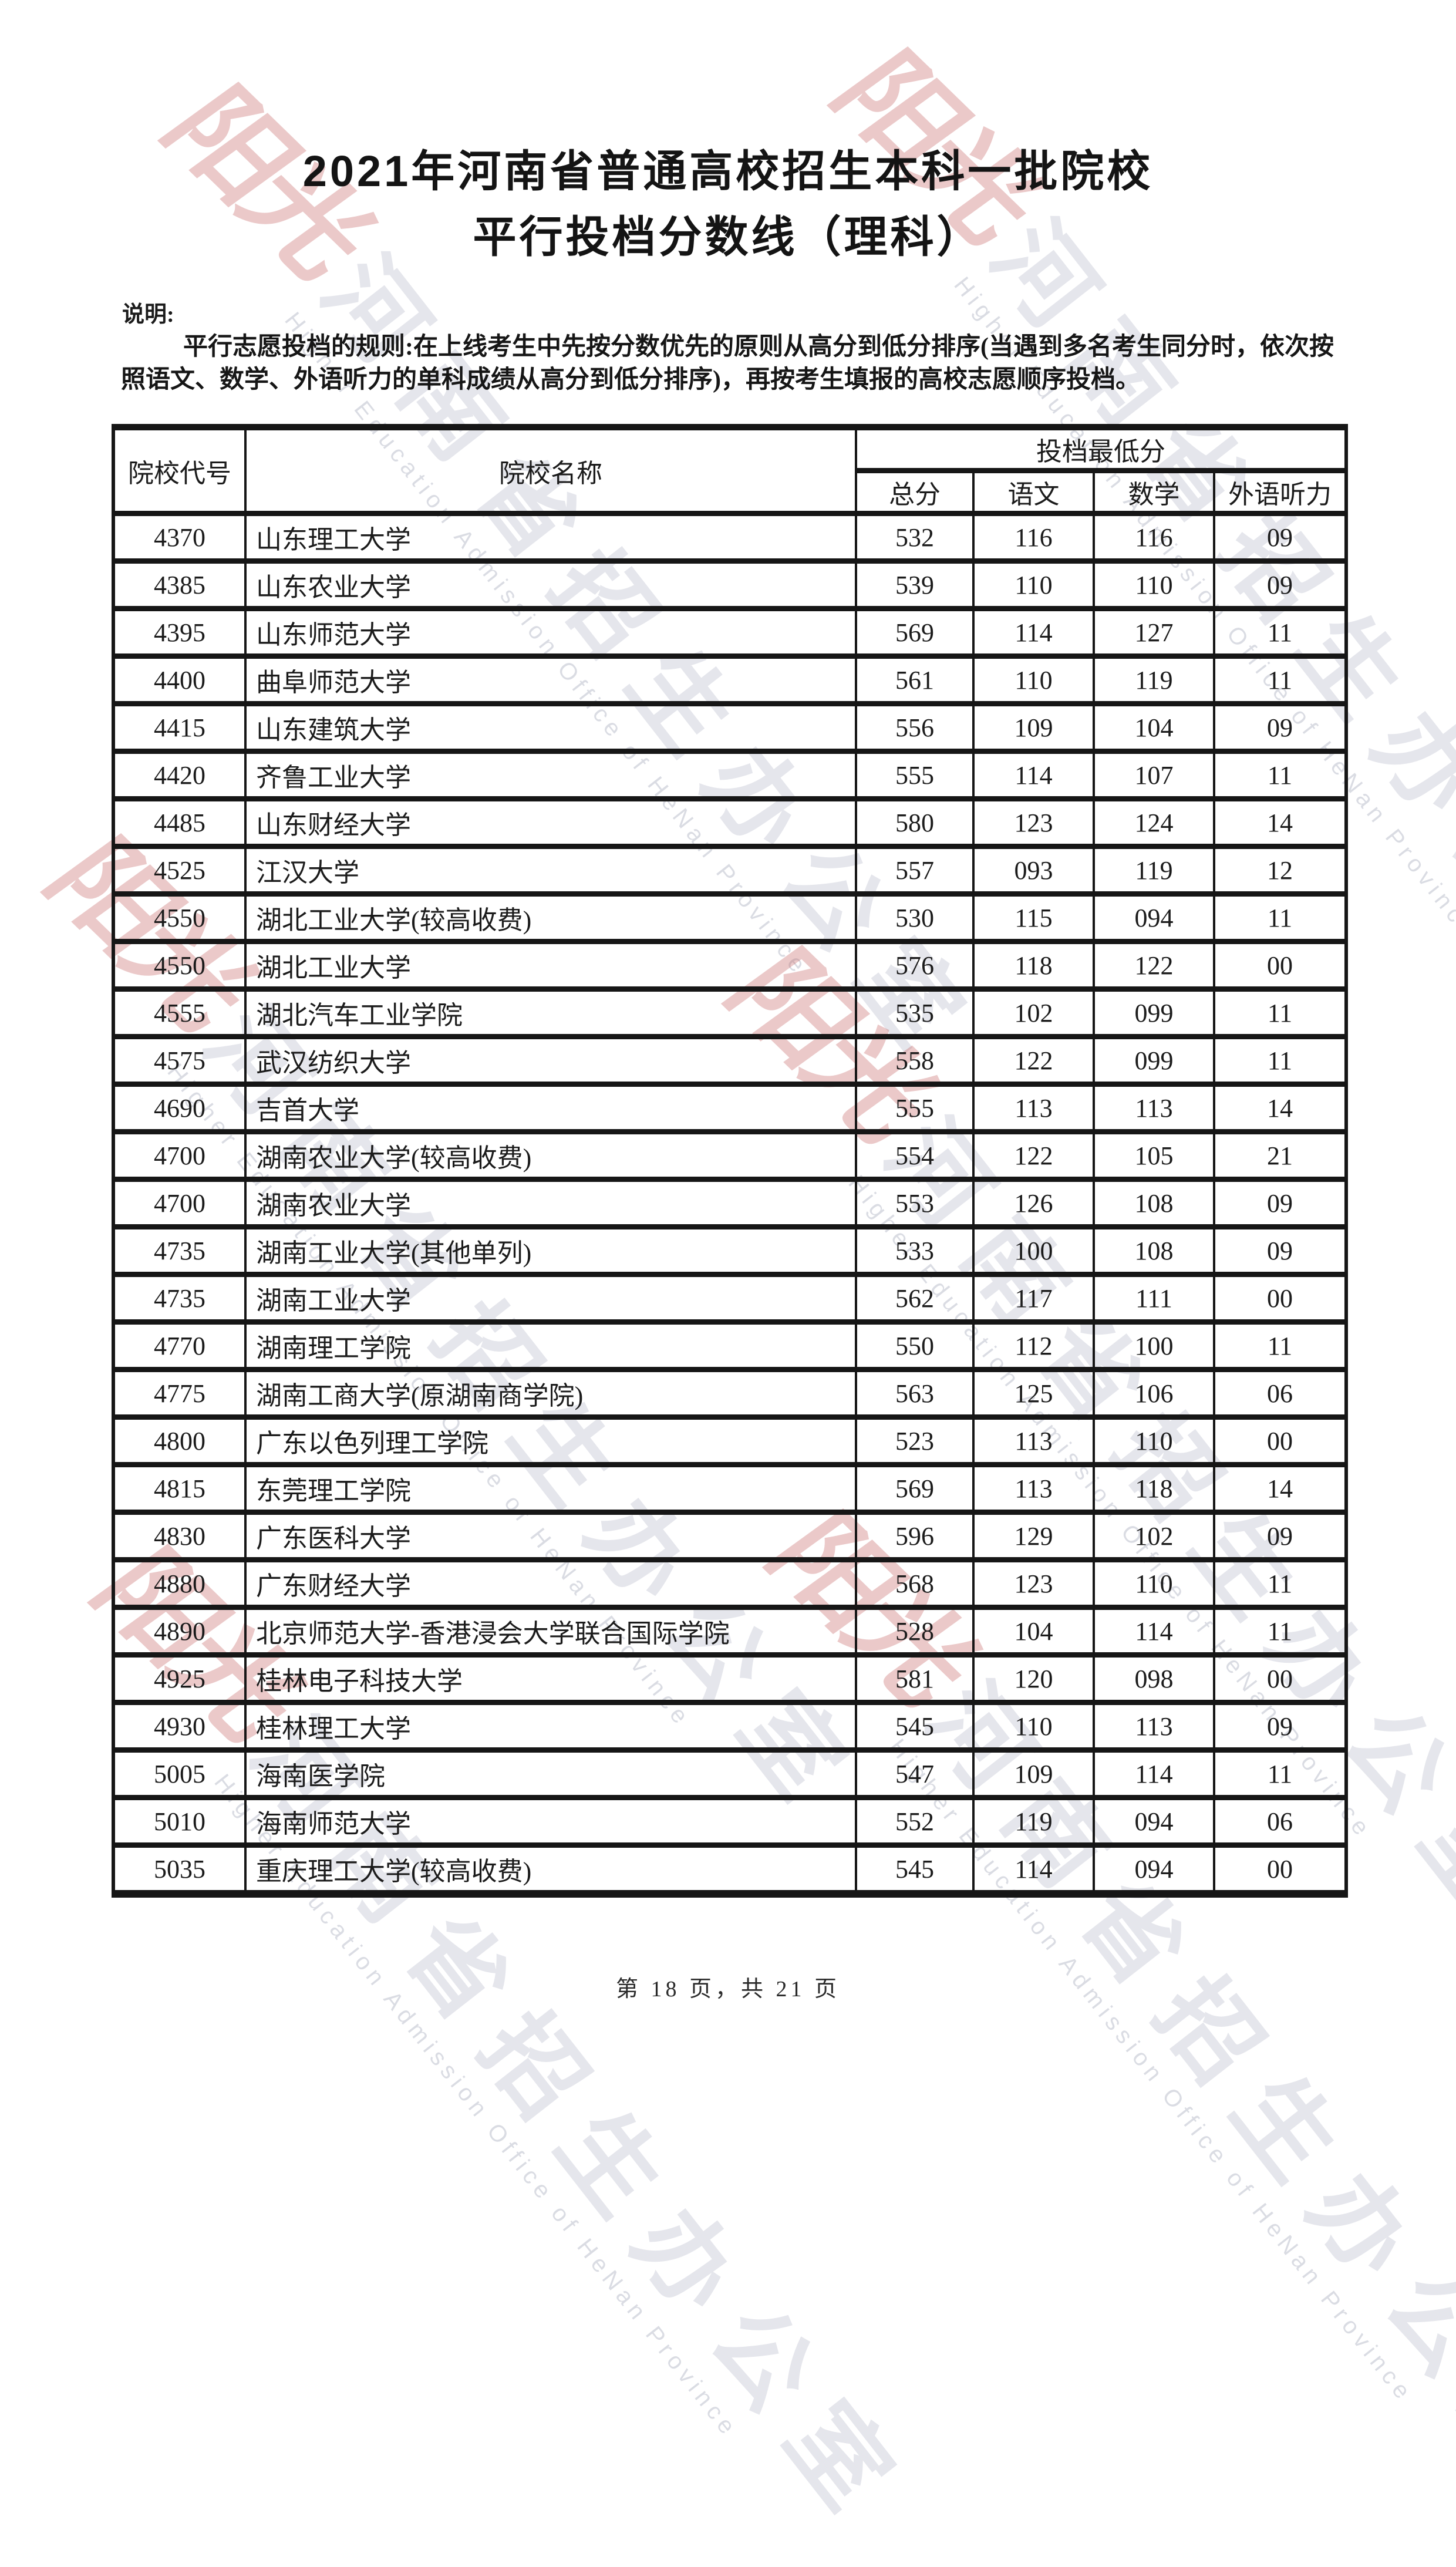 The image size is (1456, 2567). What do you see at coordinates (915, 1012) in the screenshot?
I see `total-score-cell: 535` at bounding box center [915, 1012].